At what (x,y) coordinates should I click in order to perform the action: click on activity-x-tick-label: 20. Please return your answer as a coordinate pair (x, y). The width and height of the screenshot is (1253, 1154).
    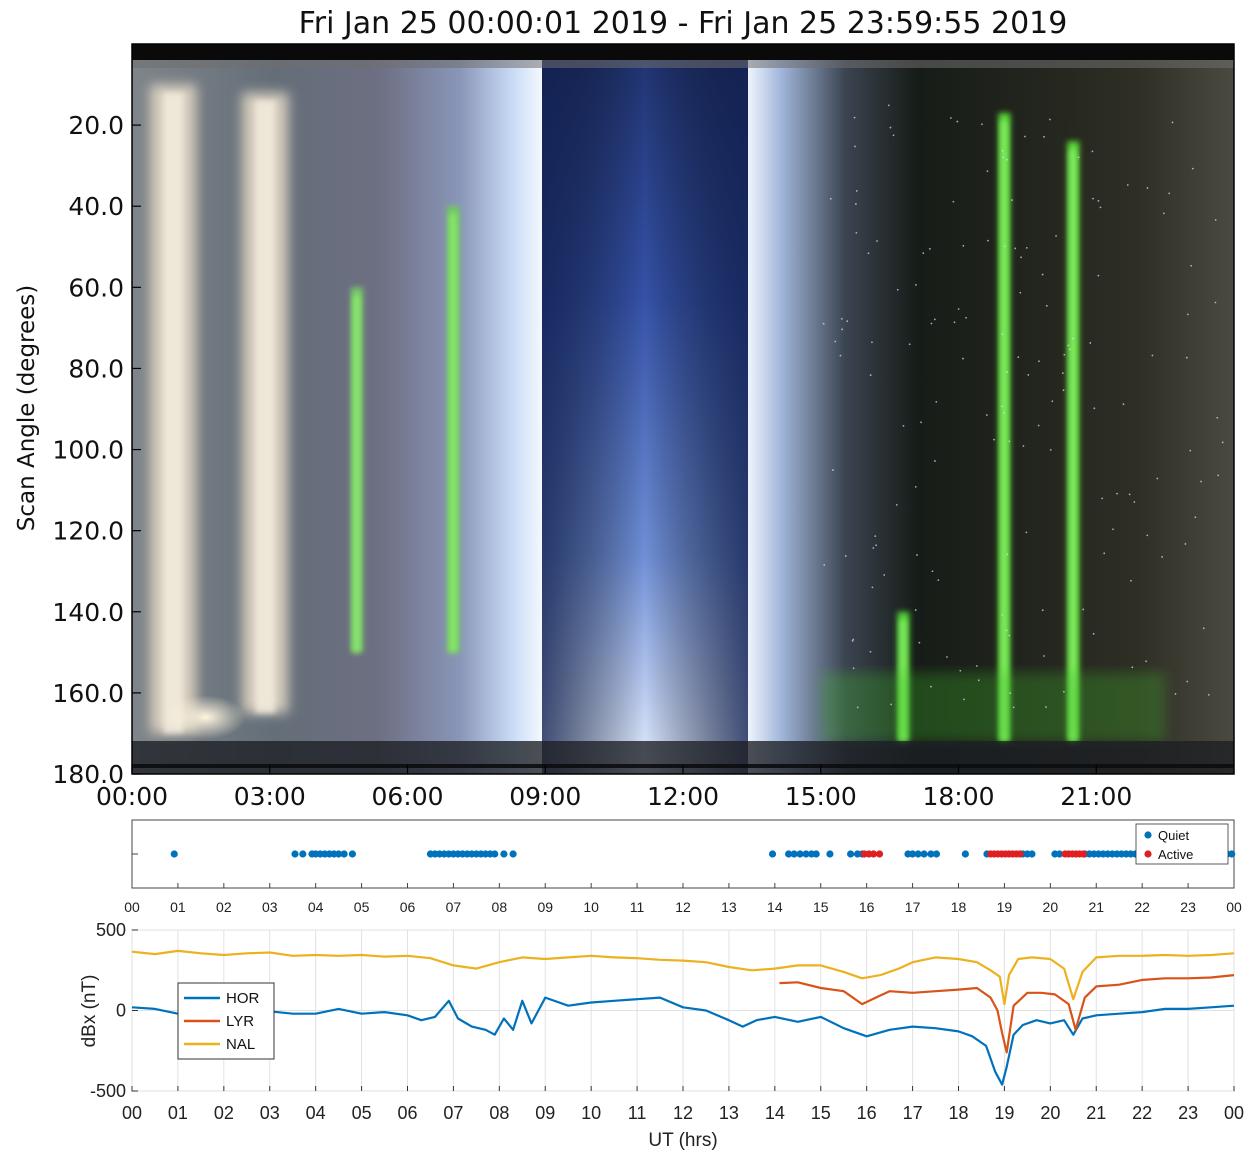
    Looking at the image, I should click on (1051, 907).